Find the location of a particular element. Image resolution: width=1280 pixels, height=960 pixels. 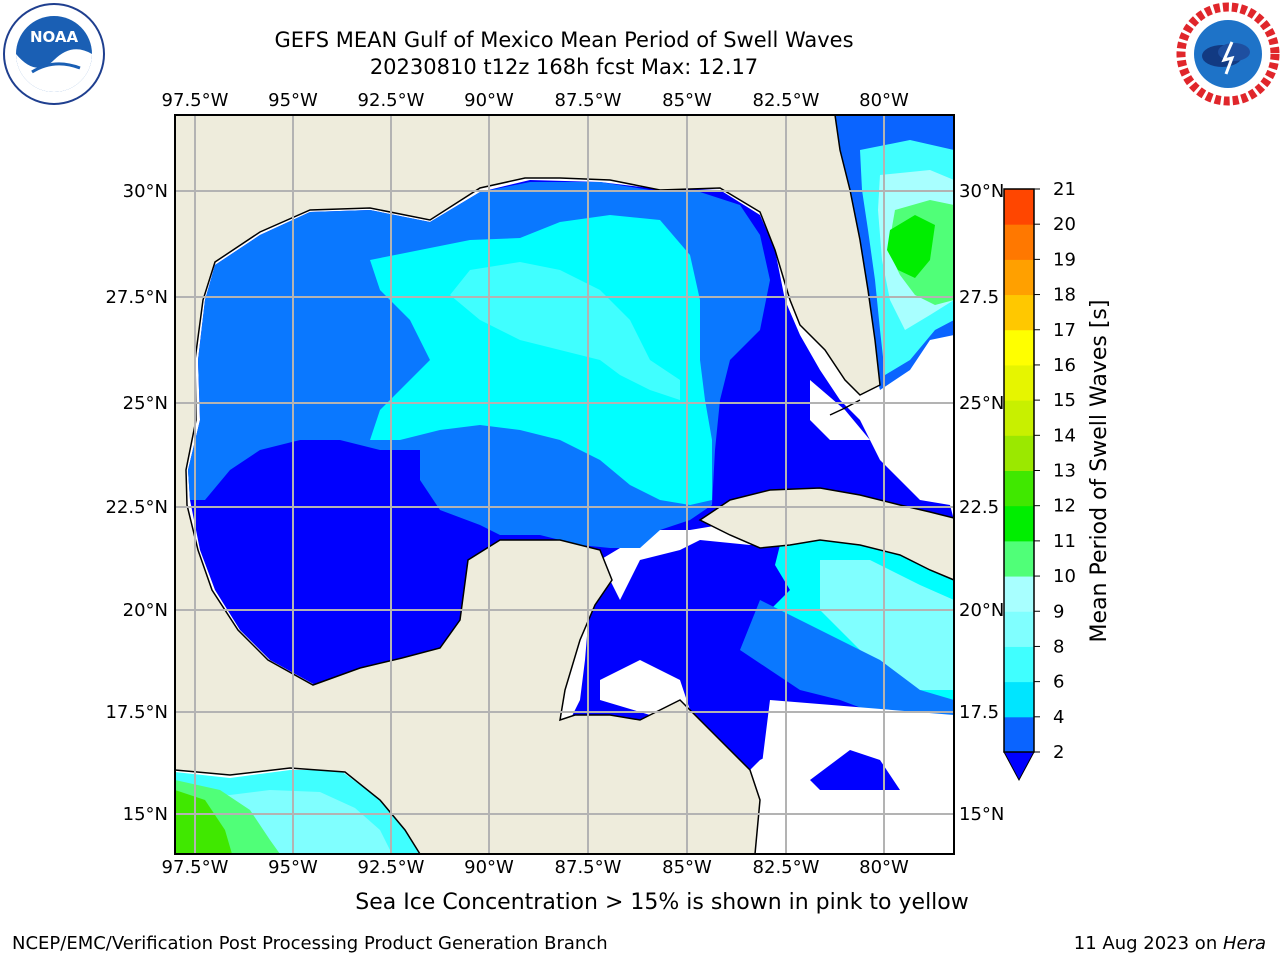

lon-label-top: 90°W is located at coordinates (489, 100).